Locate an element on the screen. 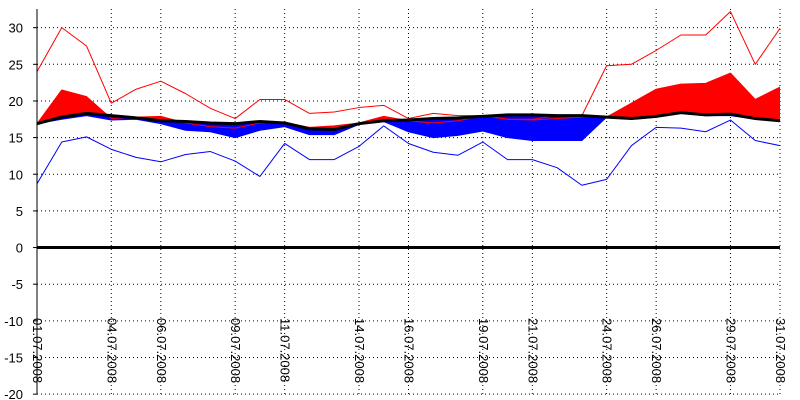 The width and height of the screenshot is (800, 400). x-tick-label: 01.07.2008 is located at coordinates (37, 350).